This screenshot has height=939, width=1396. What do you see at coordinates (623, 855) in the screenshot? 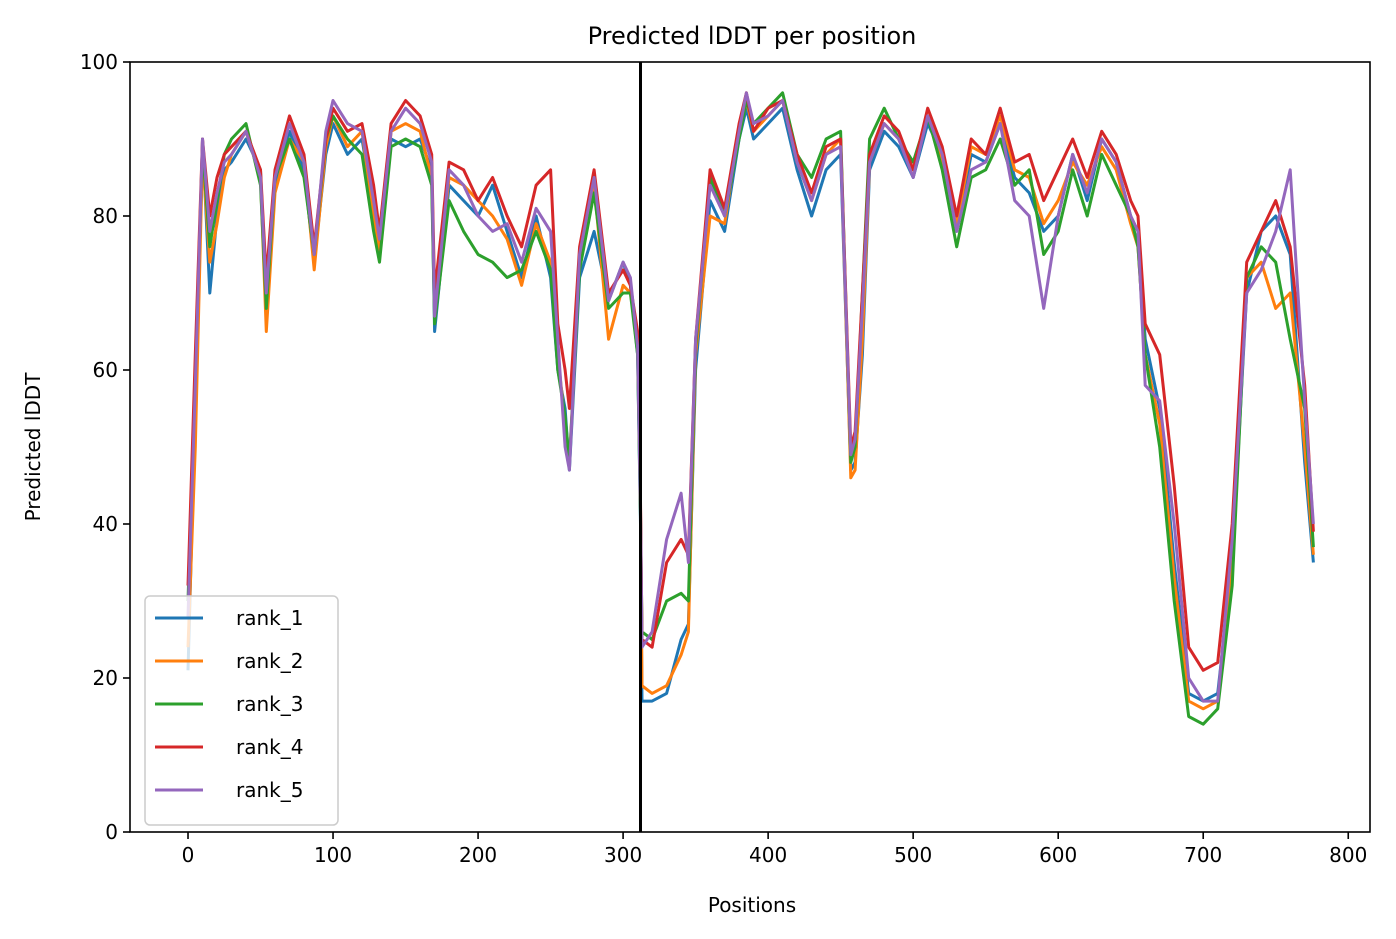
I see `x-tick-label: 300` at bounding box center [623, 855].